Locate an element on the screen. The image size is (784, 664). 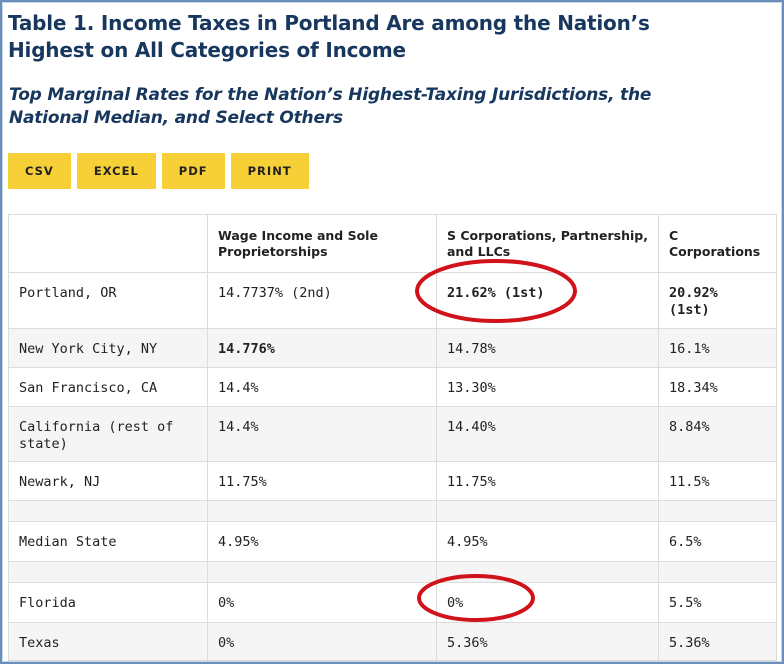
table-row-median-state: Median State 4.95% 4.95% 6.5% is located at coordinates (392, 541).